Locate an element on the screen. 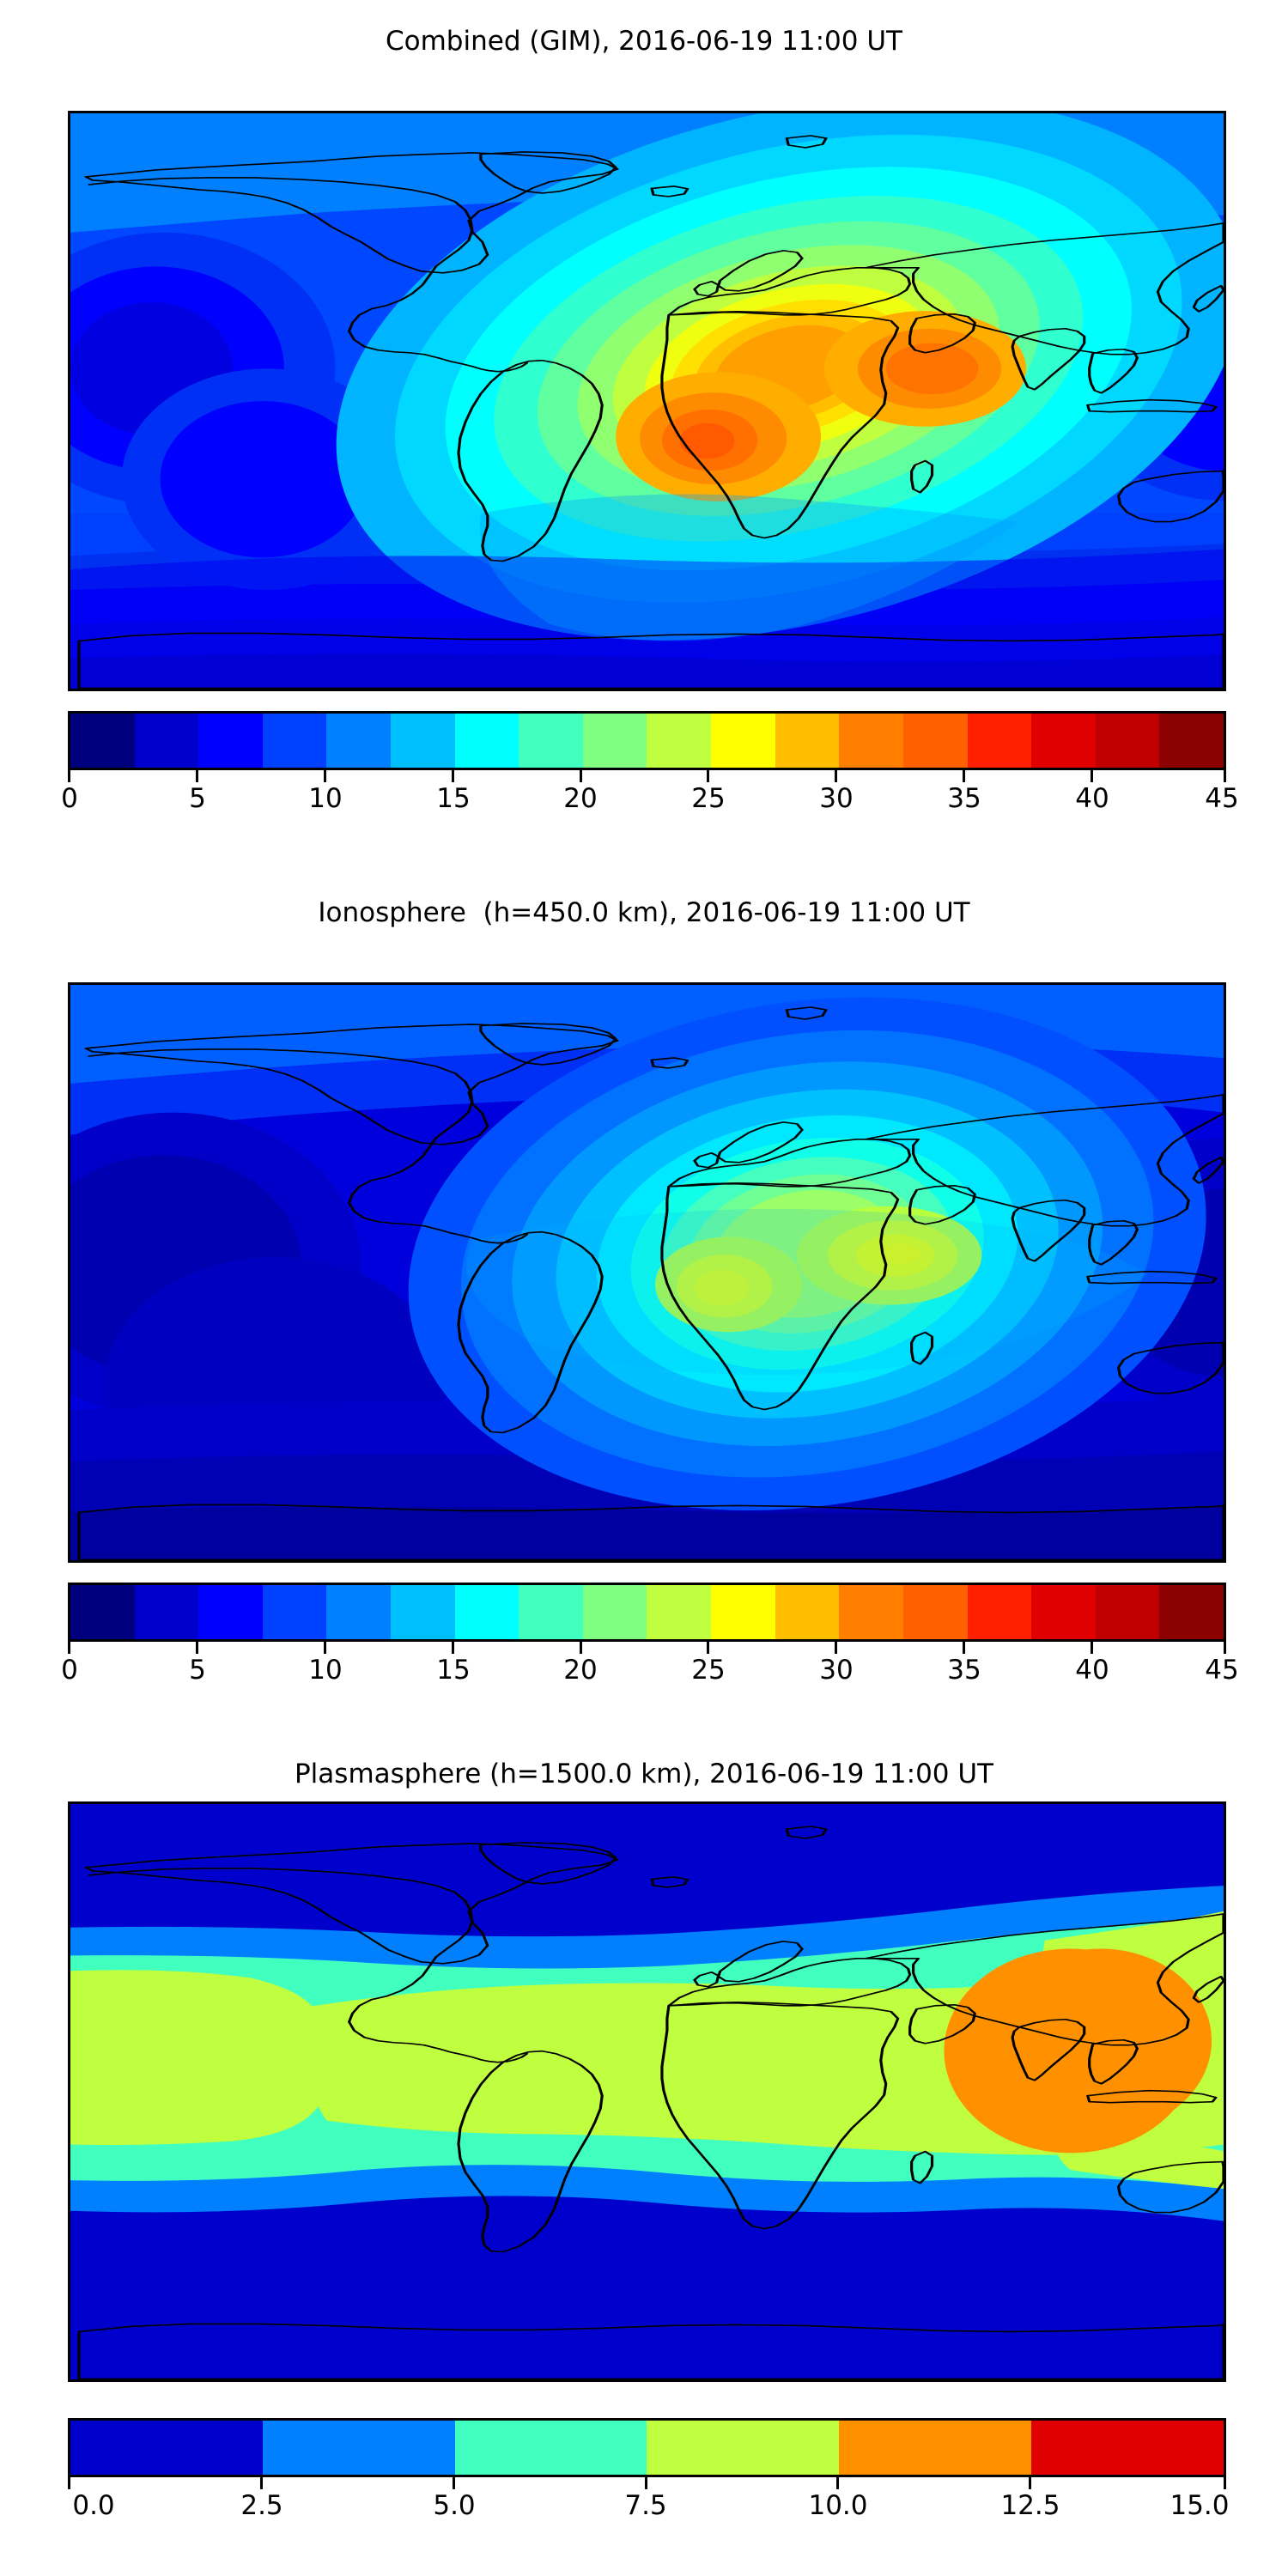 The height and width of the screenshot is (2576, 1288). cb1-tick-6: 30 is located at coordinates (836, 799).